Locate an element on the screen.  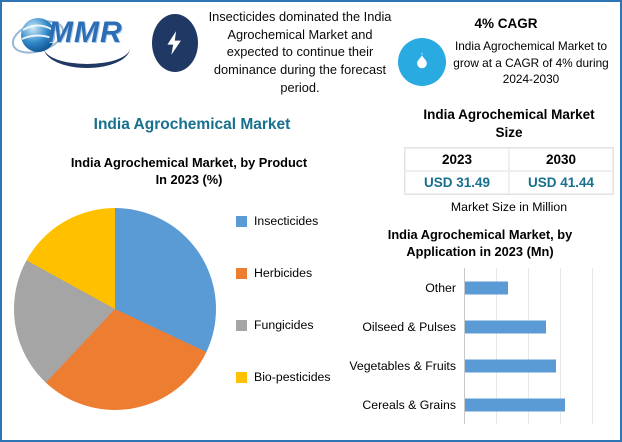
bar-fill-other is located at coordinates (487, 287).